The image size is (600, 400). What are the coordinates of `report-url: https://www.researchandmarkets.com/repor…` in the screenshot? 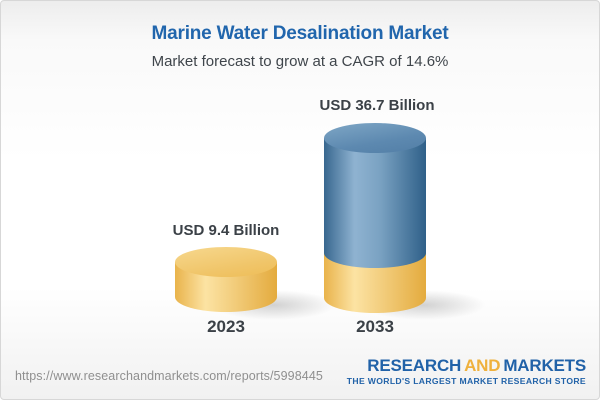 It's located at (169, 376).